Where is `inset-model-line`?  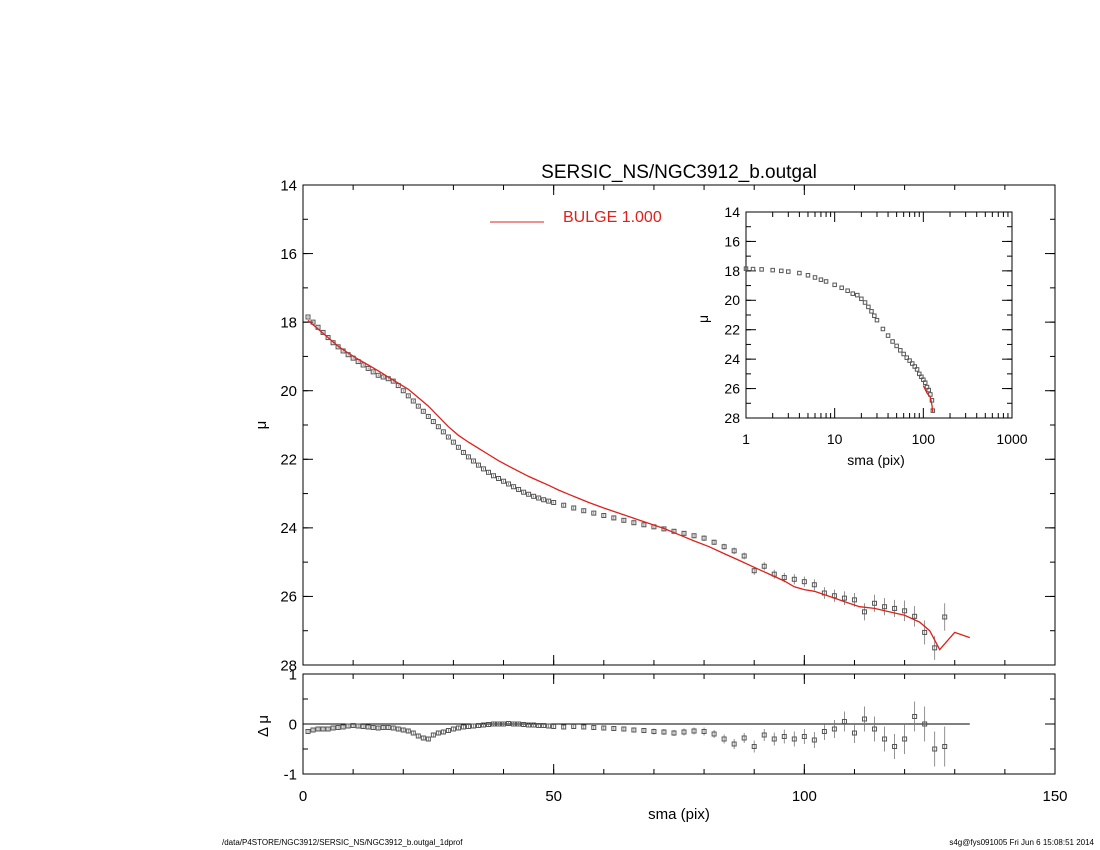
inset-model-line is located at coordinates (928, 399).